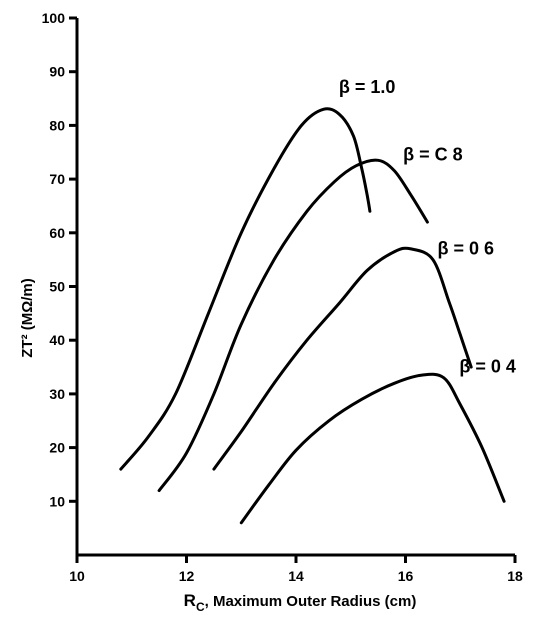  I want to click on curve-label: β = 0 6, so click(465, 248).